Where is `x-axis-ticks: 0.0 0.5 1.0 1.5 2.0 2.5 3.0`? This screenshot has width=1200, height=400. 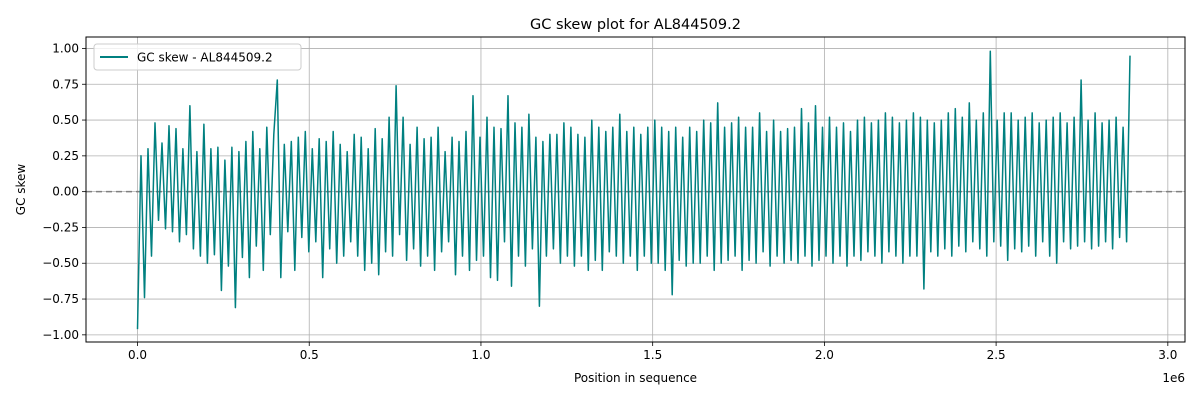
x-axis-ticks: 0.0 0.5 1.0 1.5 2.0 2.5 3.0 is located at coordinates (652, 352).